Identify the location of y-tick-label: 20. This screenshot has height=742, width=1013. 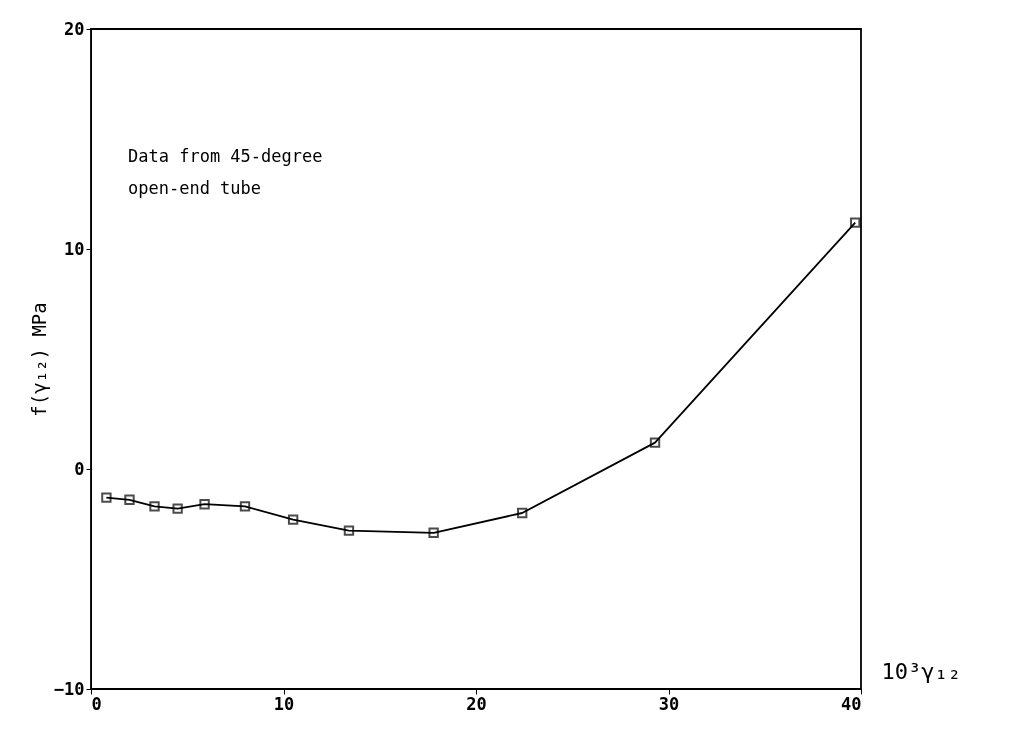
(74, 28).